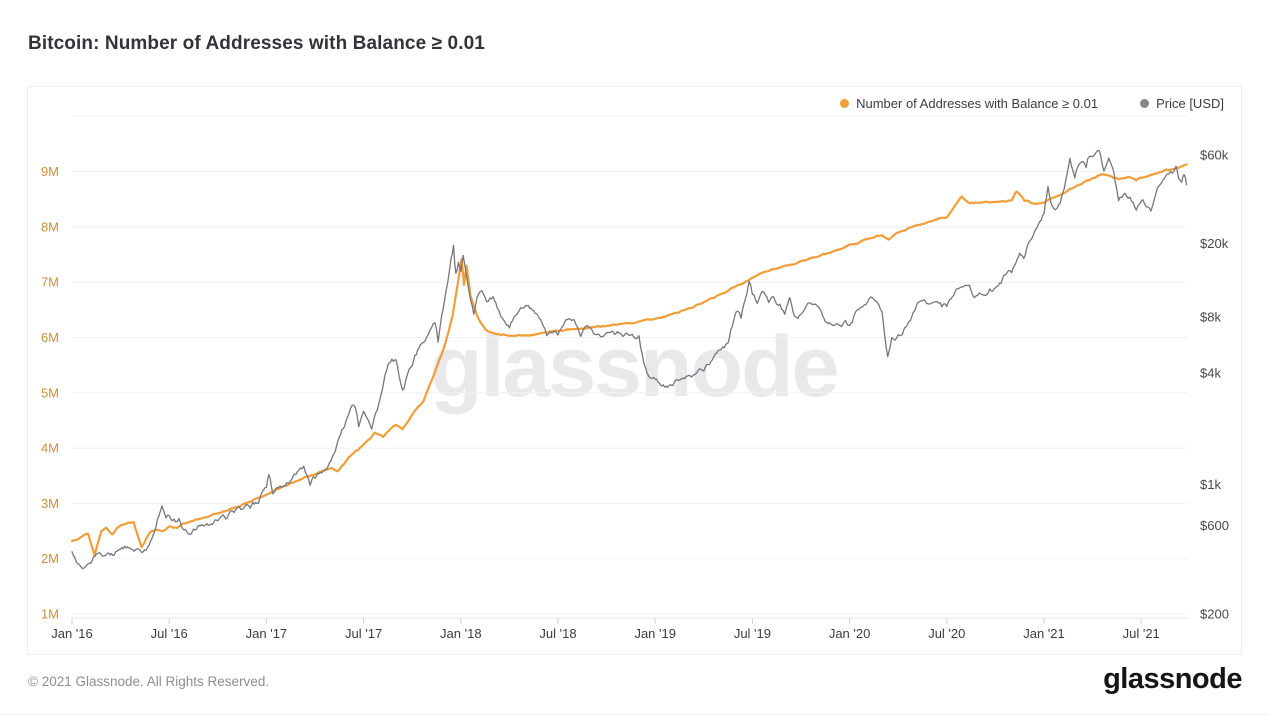 The height and width of the screenshot is (715, 1269). I want to click on legend-dot-price-icon, so click(1145, 103).